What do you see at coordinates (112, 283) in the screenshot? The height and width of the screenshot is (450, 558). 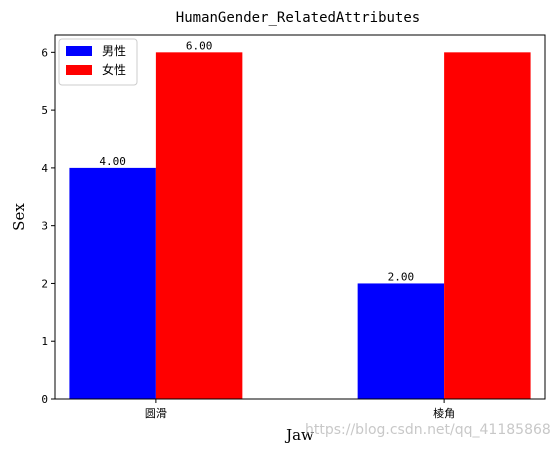 I see `bar-男性-圆滑` at bounding box center [112, 283].